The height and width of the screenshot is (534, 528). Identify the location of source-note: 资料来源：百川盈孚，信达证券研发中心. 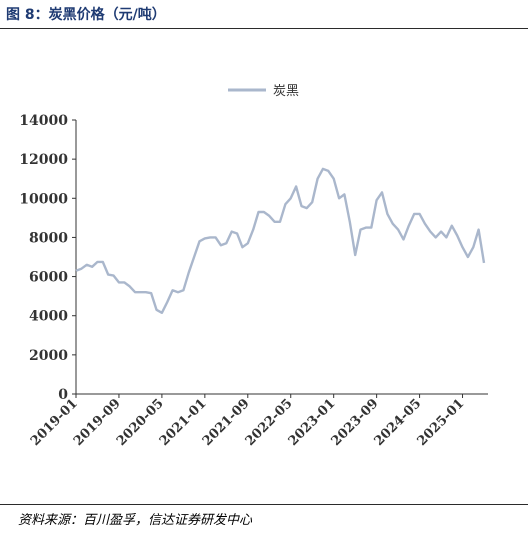
(135, 520).